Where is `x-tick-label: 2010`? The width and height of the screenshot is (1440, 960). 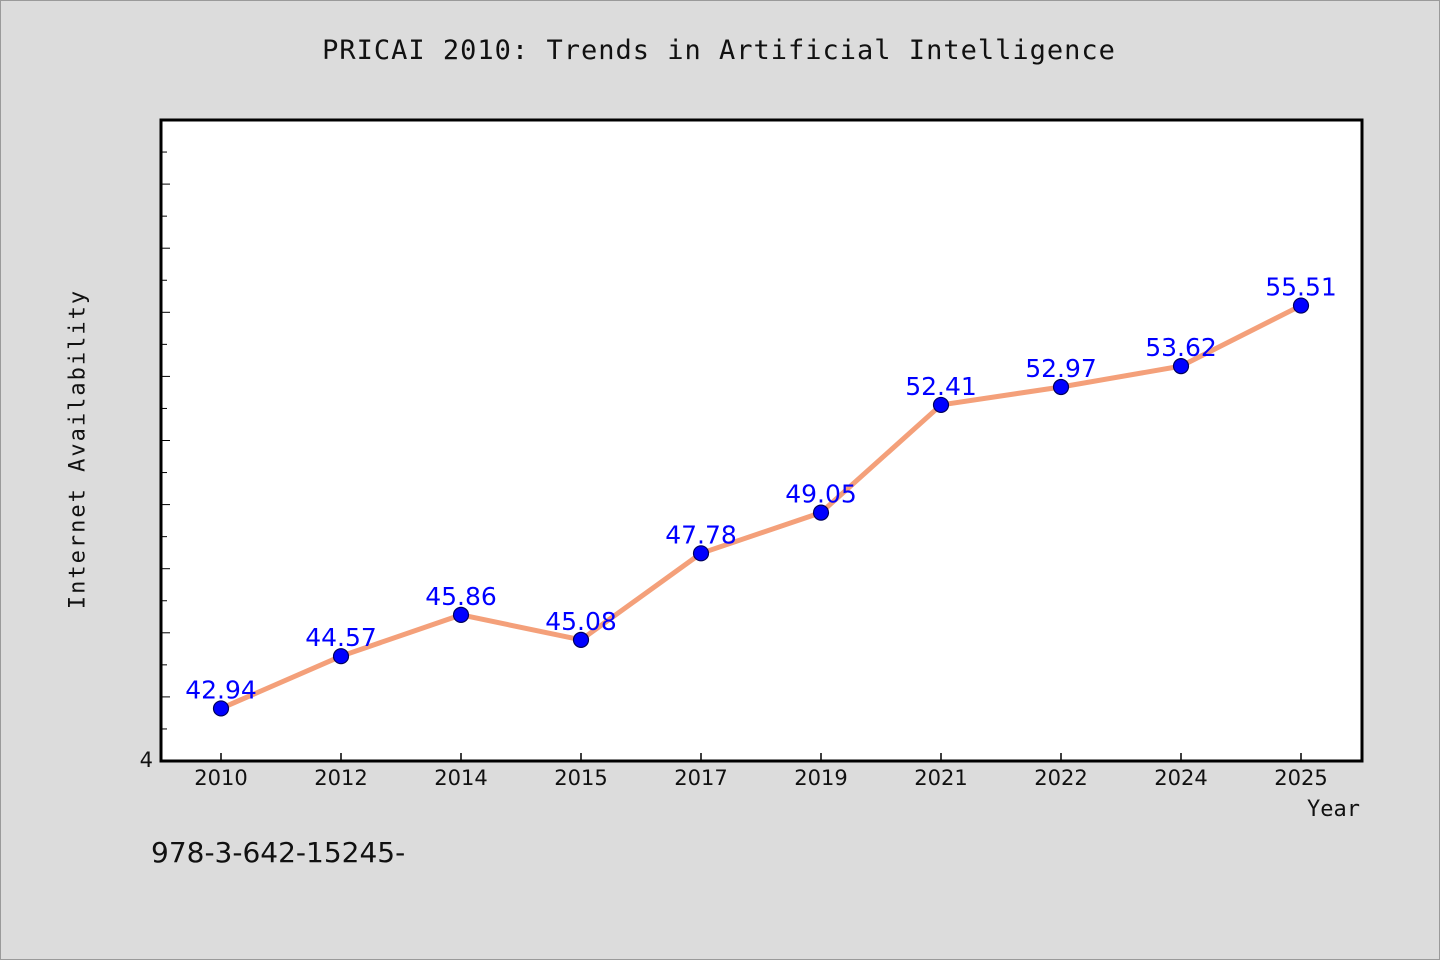
x-tick-label: 2010 is located at coordinates (220, 778).